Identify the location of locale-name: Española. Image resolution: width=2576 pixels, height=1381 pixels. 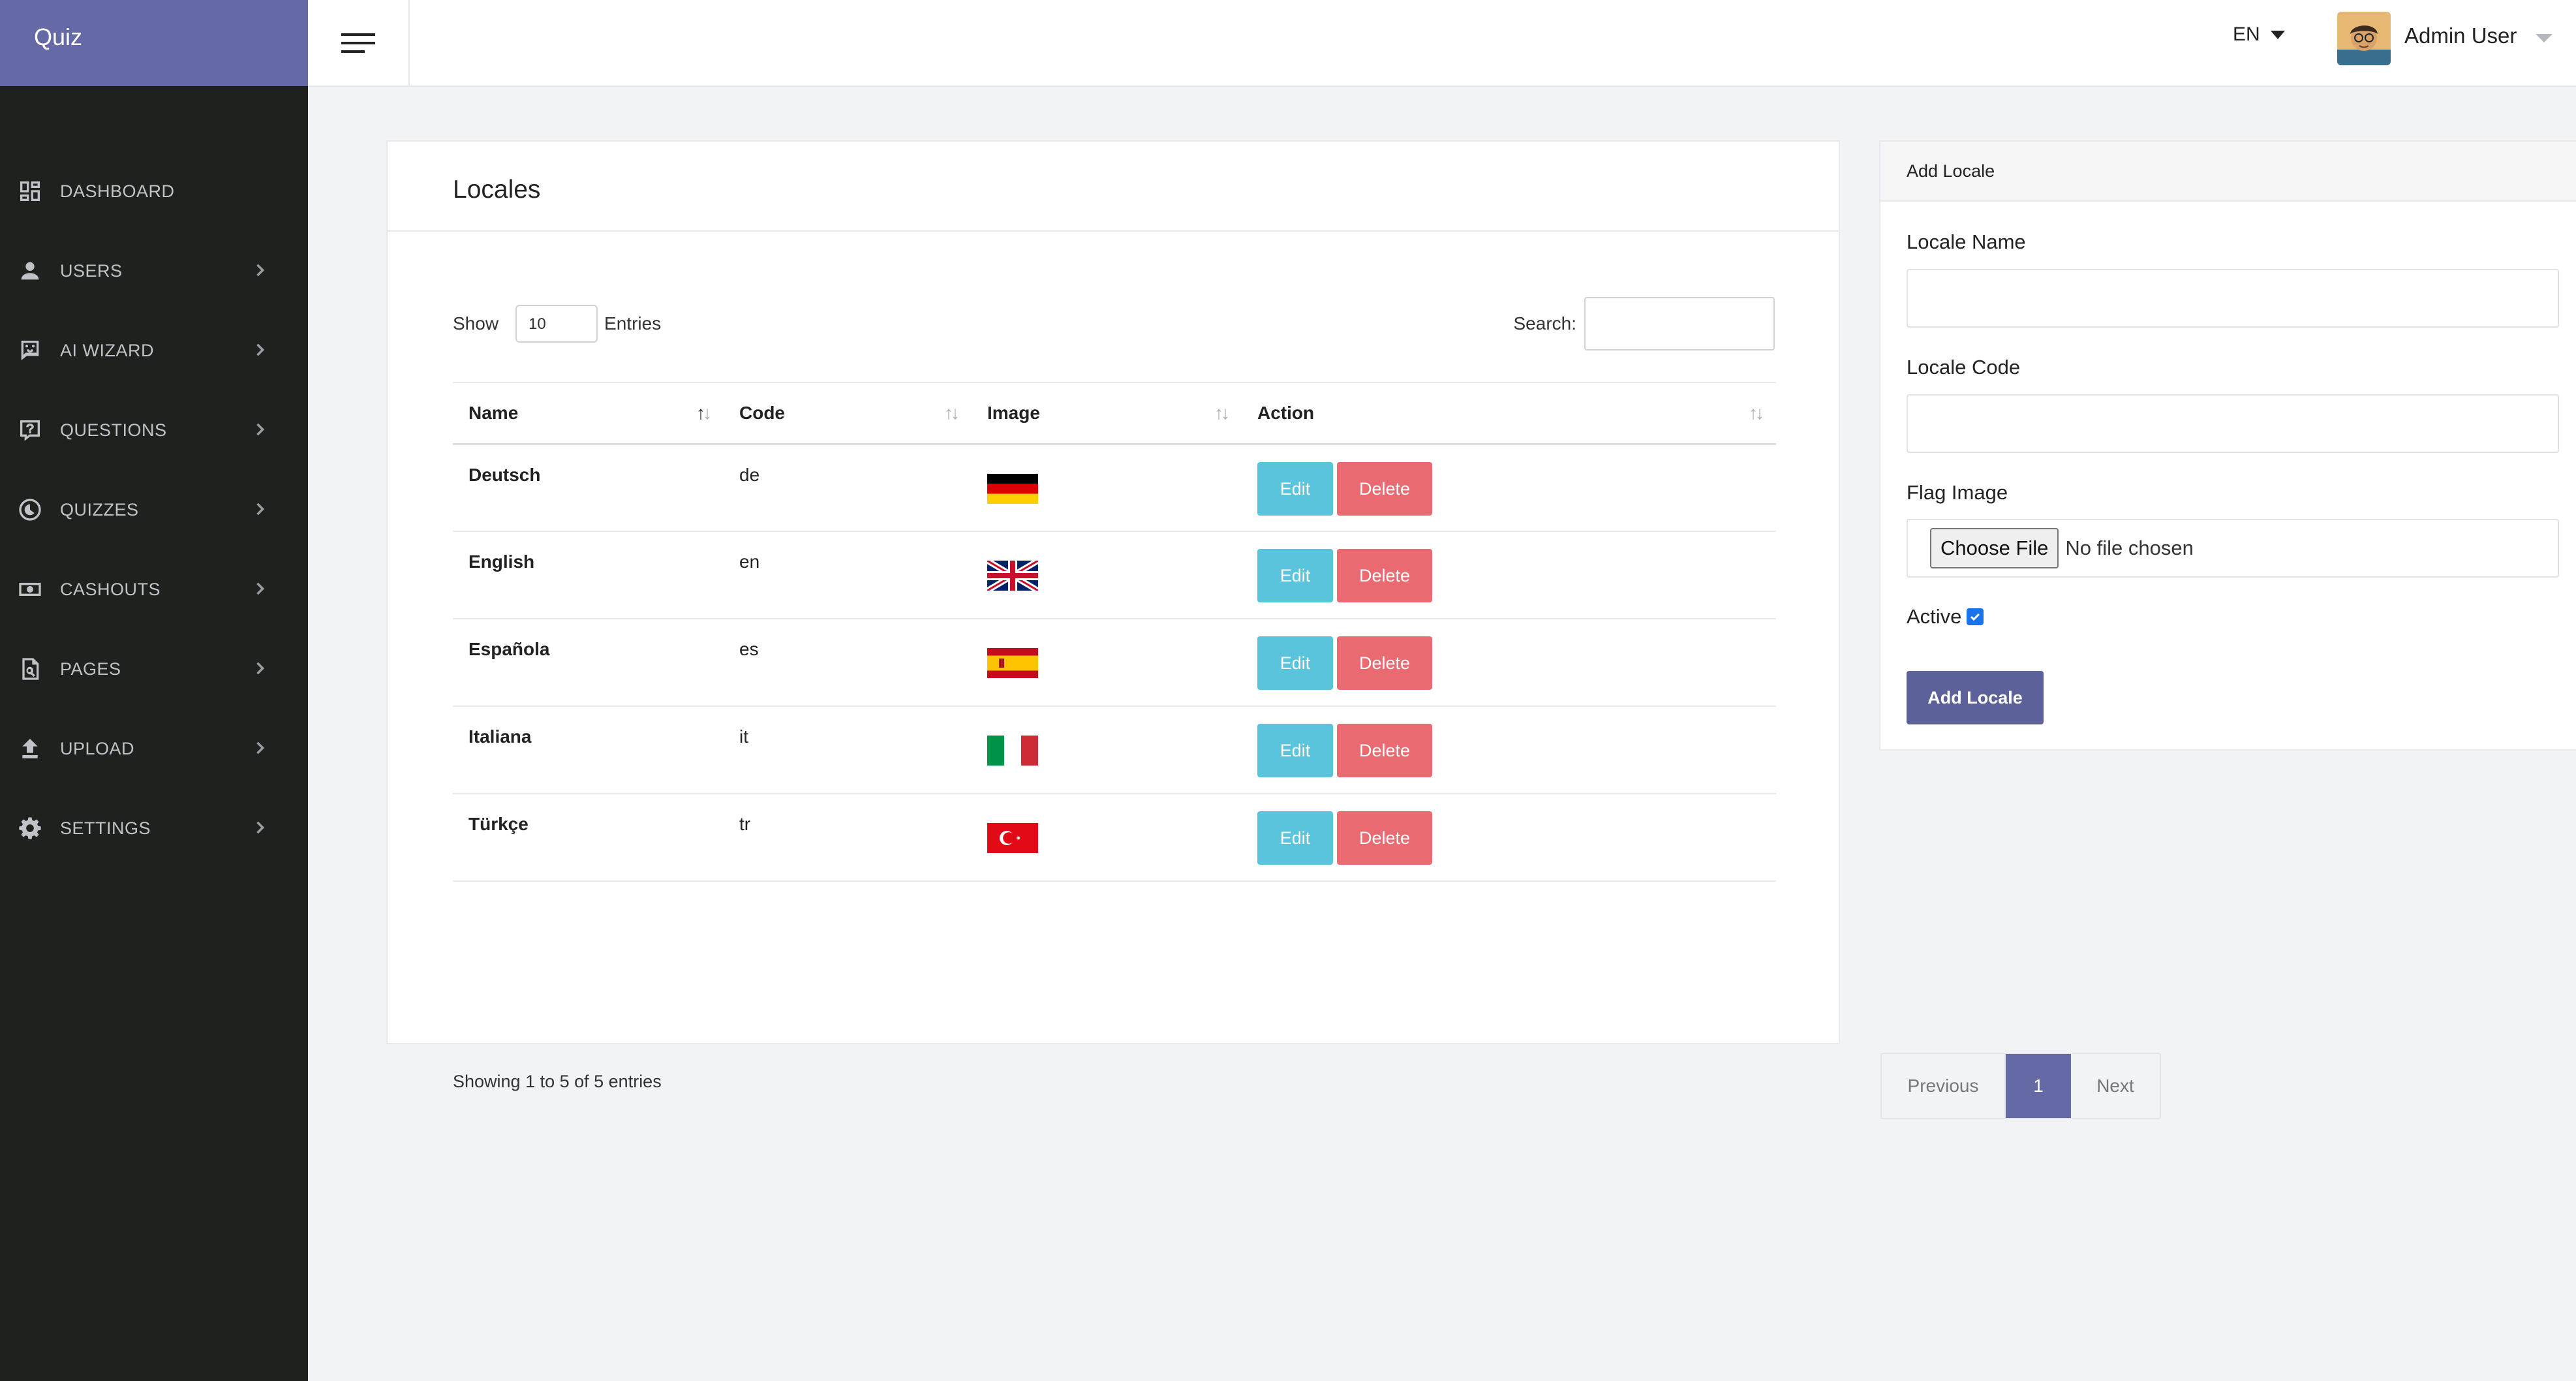
(588, 663).